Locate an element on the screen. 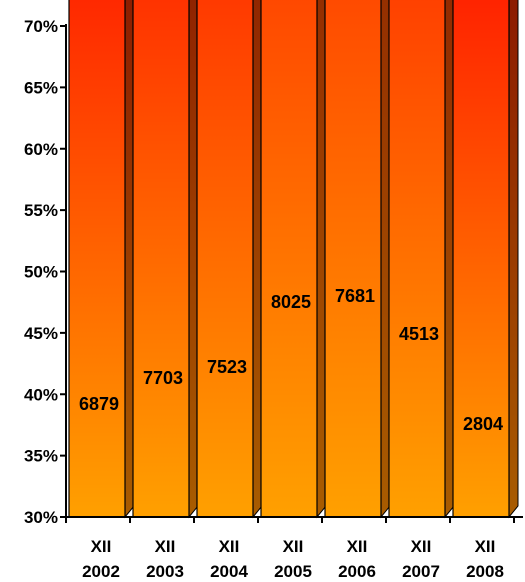  bar-side-low is located at coordinates (513, 259).